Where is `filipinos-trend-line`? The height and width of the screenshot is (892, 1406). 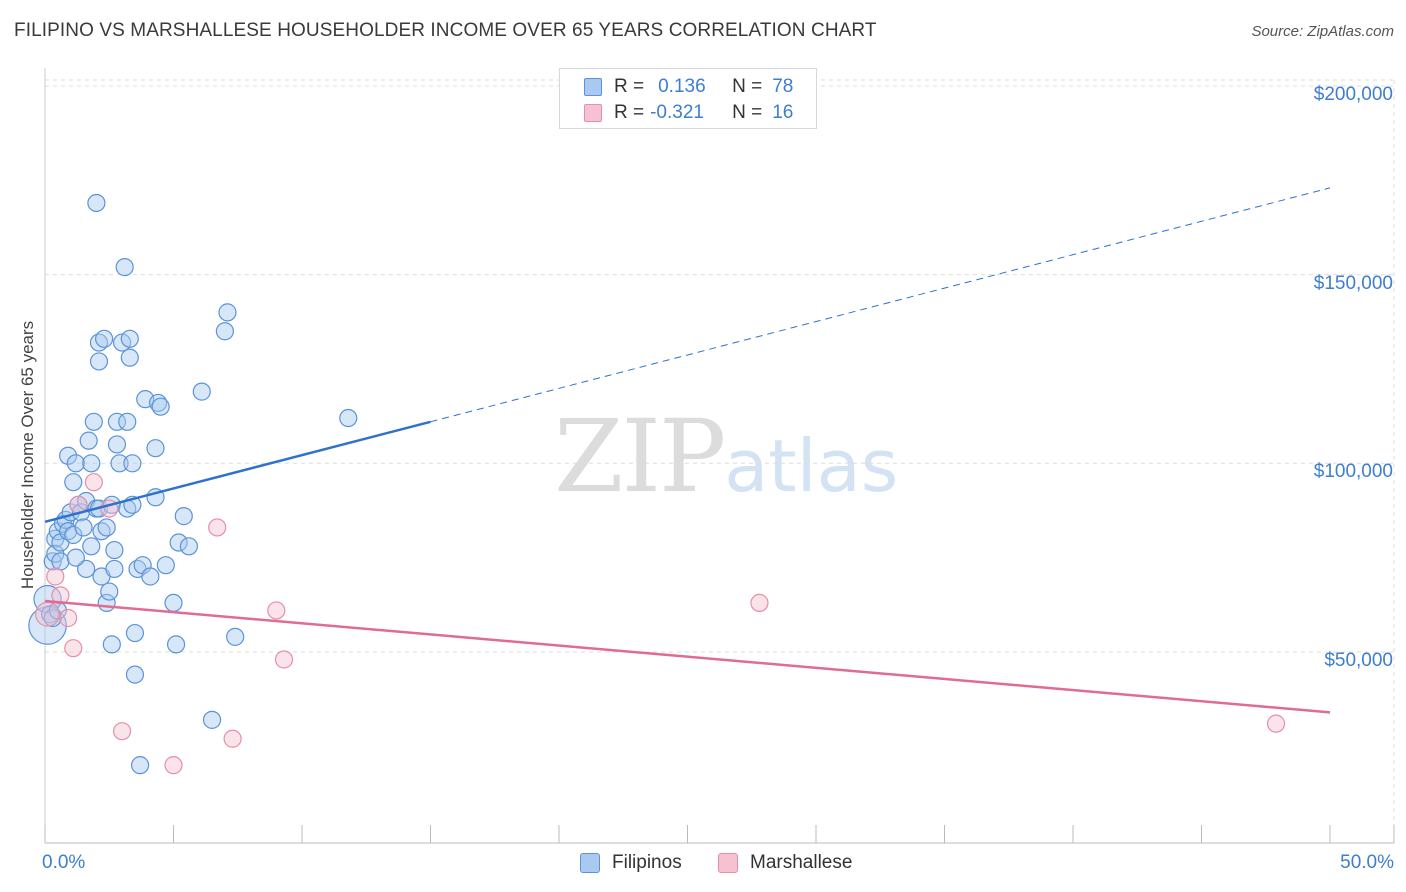
filipinos-trend-line is located at coordinates (237, 471).